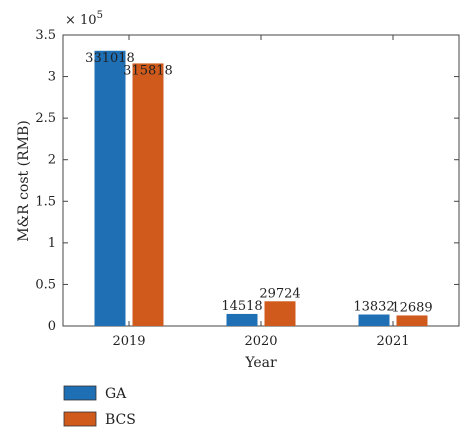 This screenshot has width=474, height=444. I want to click on legend-label-bcs: BCS, so click(120, 420).